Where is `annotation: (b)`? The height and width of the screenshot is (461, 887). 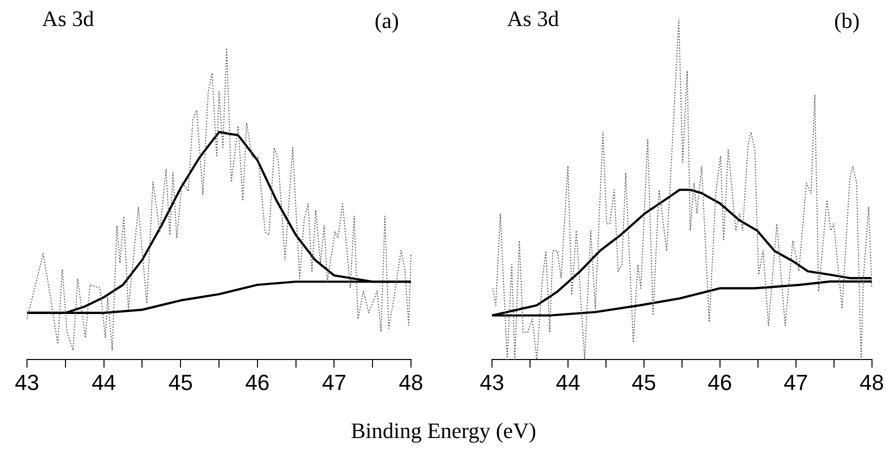
annotation: (b) is located at coordinates (847, 20).